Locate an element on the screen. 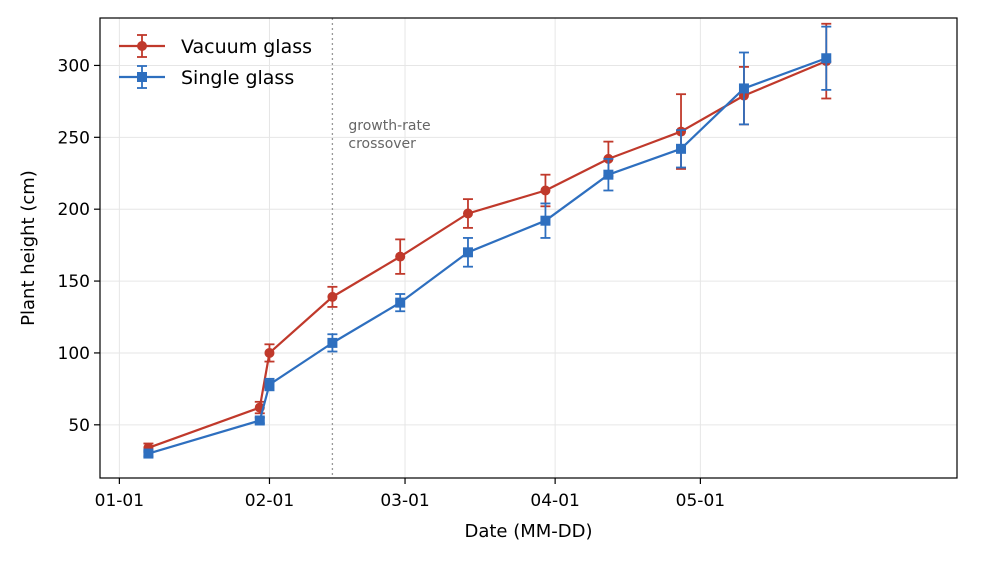 This screenshot has width=983, height=562. x-tick-label: 04-01 is located at coordinates (554, 501).